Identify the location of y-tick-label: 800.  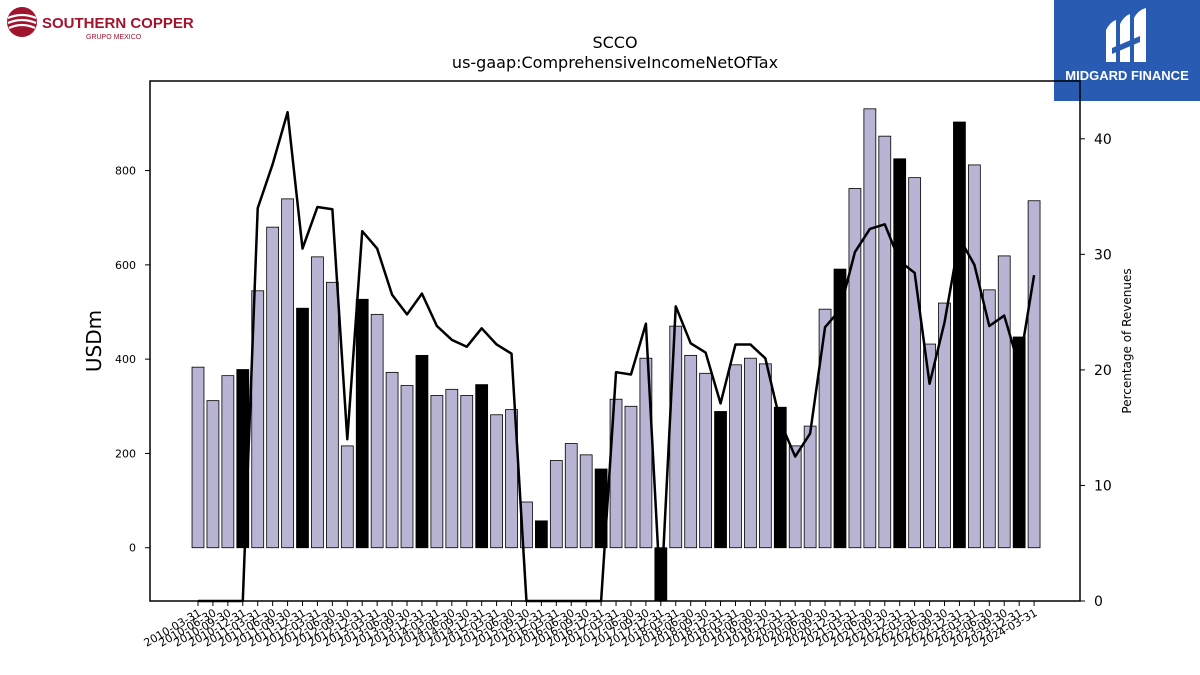
(125, 171).